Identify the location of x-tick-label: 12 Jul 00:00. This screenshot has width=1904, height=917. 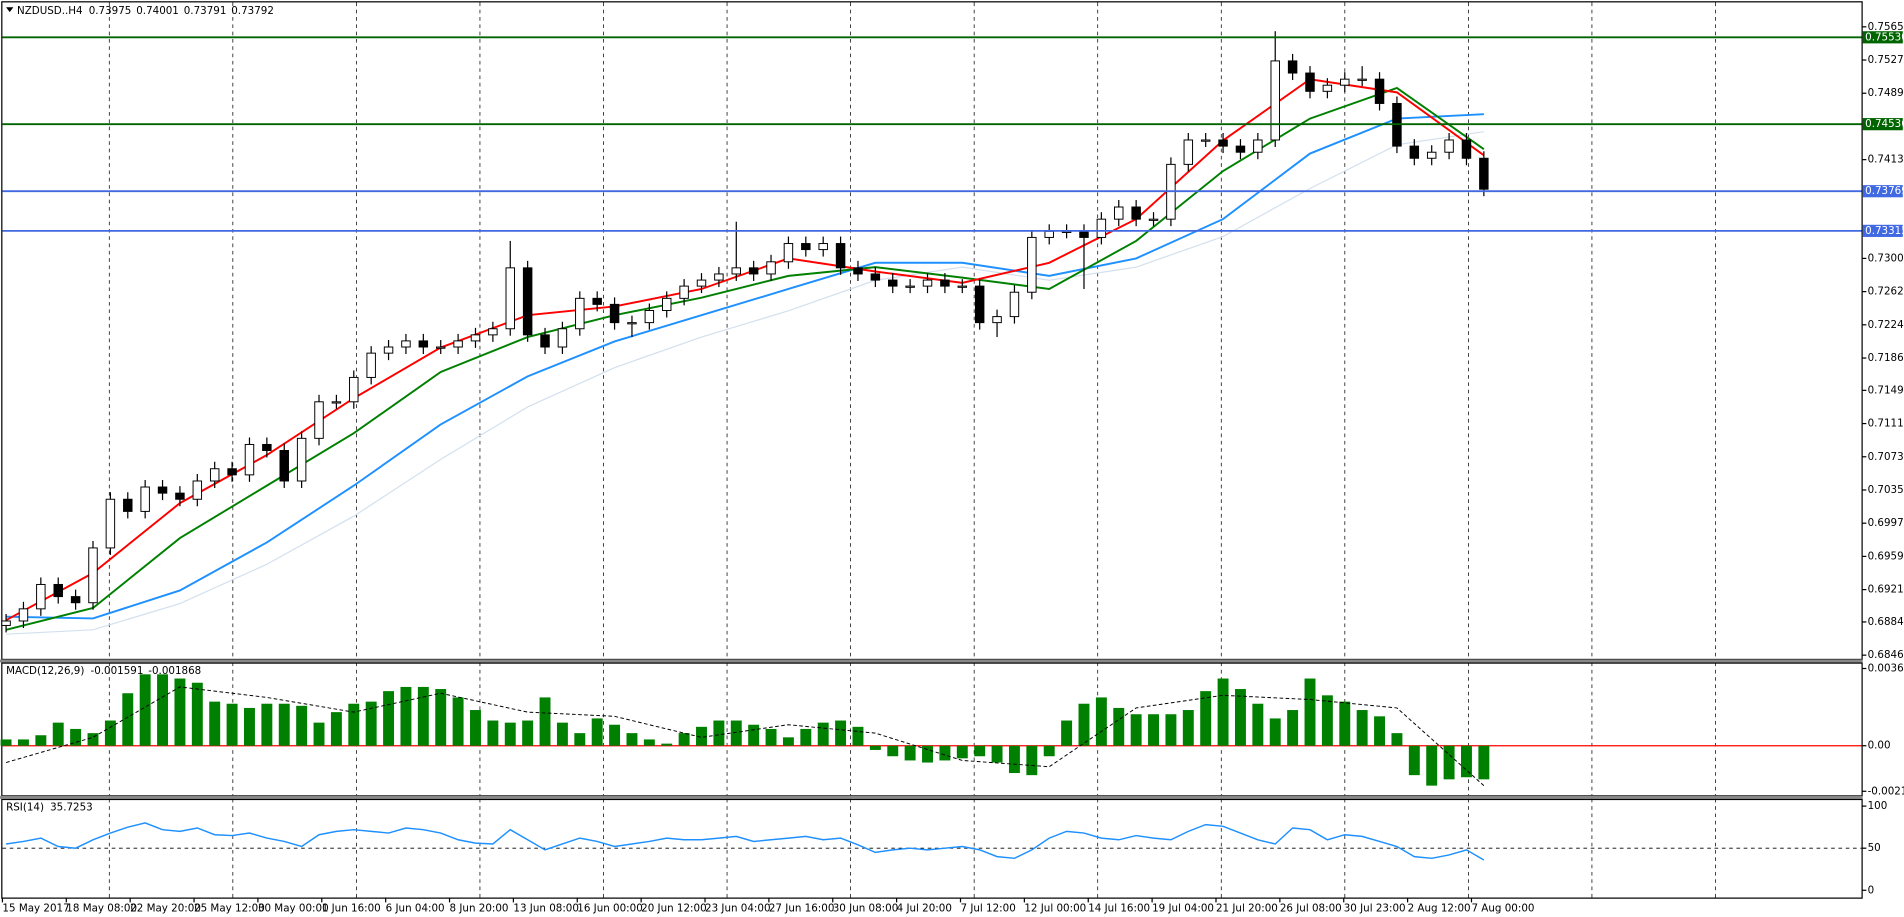
(1055, 908).